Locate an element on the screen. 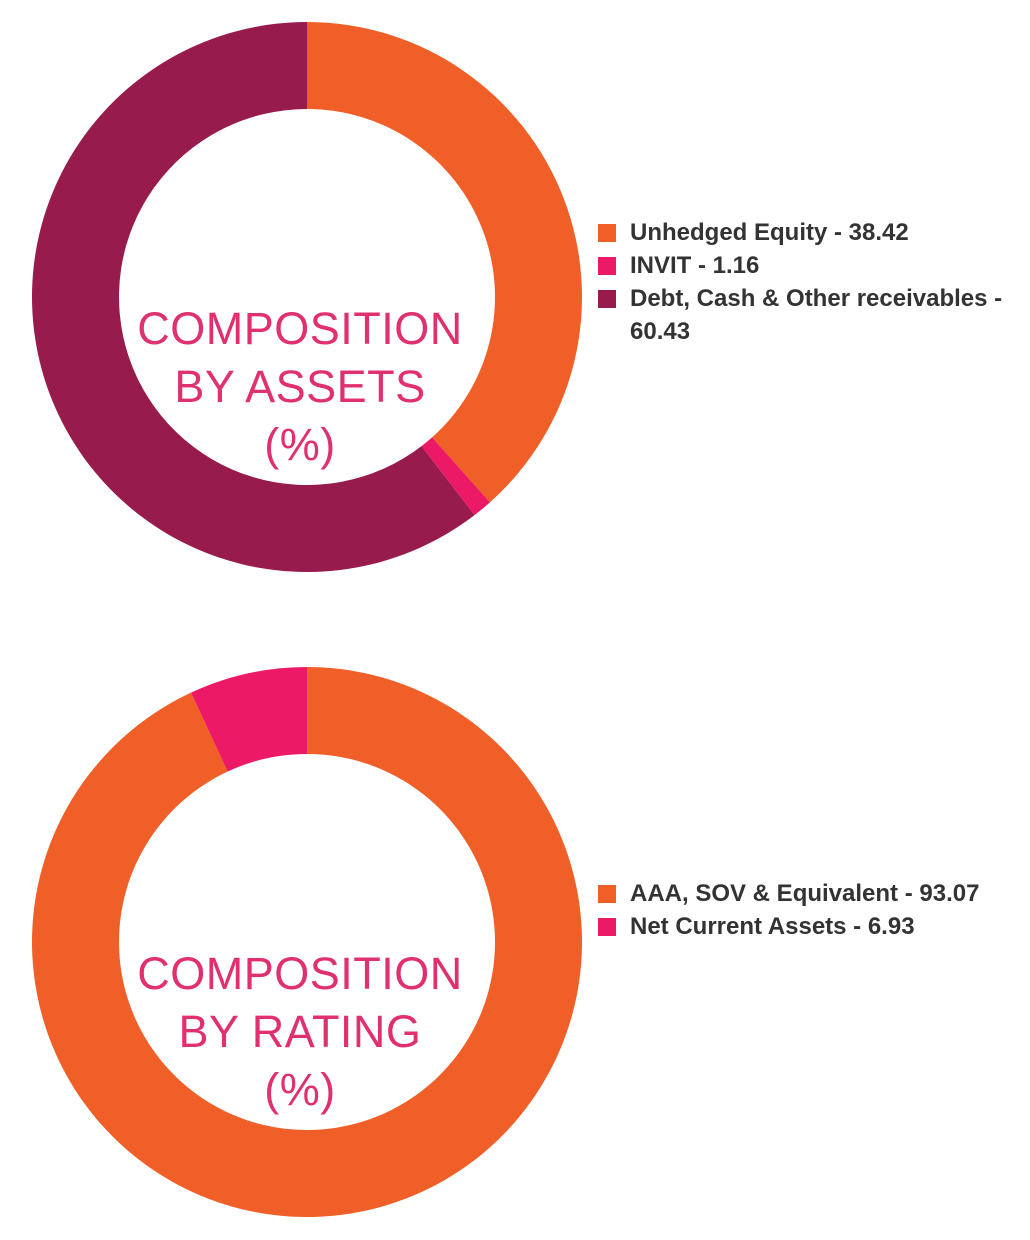  legend-item-debt-cash: Debt, Cash & Other receivables - 60.43 is located at coordinates (814, 315).